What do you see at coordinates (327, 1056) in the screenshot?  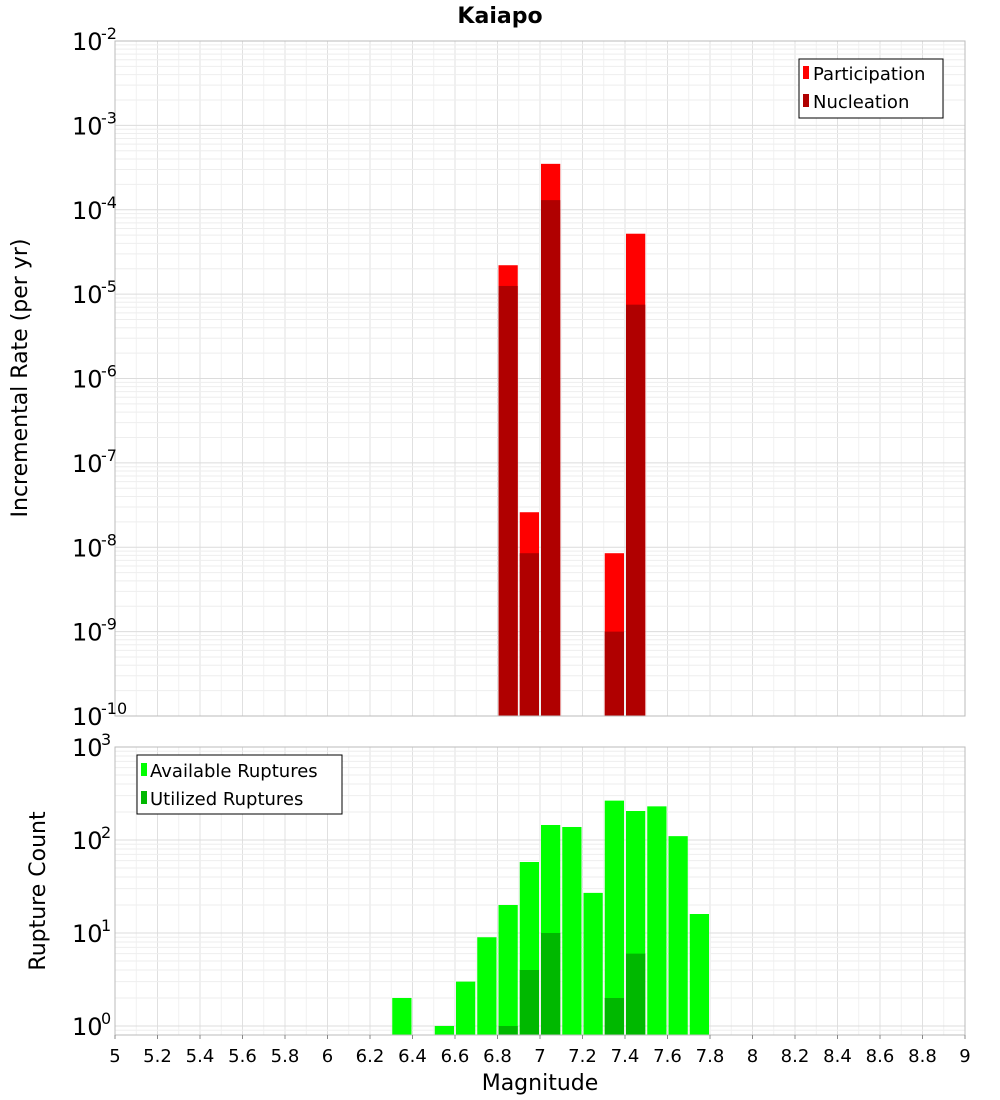 I see `x-tick-label: 6` at bounding box center [327, 1056].